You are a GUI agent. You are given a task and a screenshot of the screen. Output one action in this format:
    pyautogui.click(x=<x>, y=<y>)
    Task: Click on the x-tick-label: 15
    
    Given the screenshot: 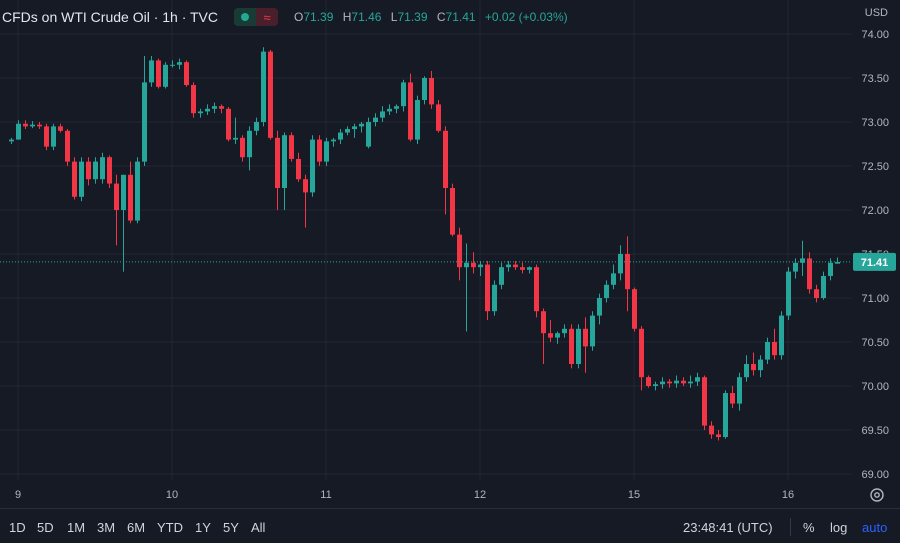 What is the action you would take?
    pyautogui.click(x=634, y=495)
    